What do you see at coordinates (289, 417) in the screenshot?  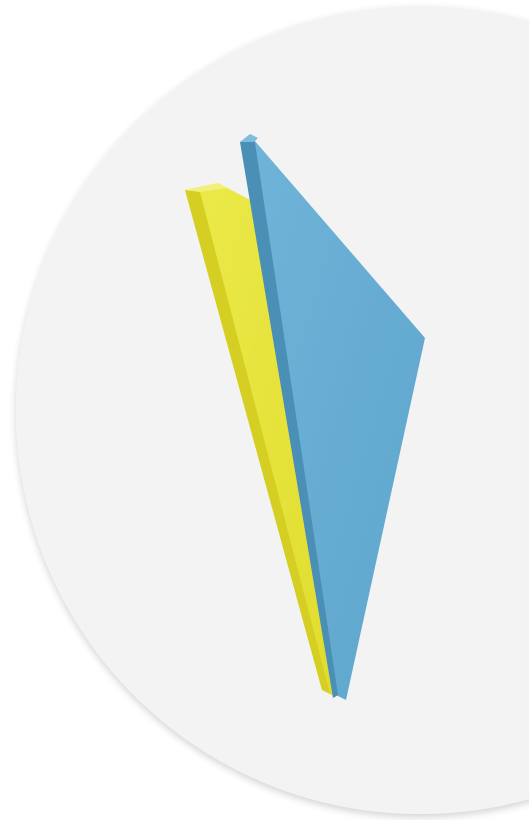 I see `blue-panel-edge` at bounding box center [289, 417].